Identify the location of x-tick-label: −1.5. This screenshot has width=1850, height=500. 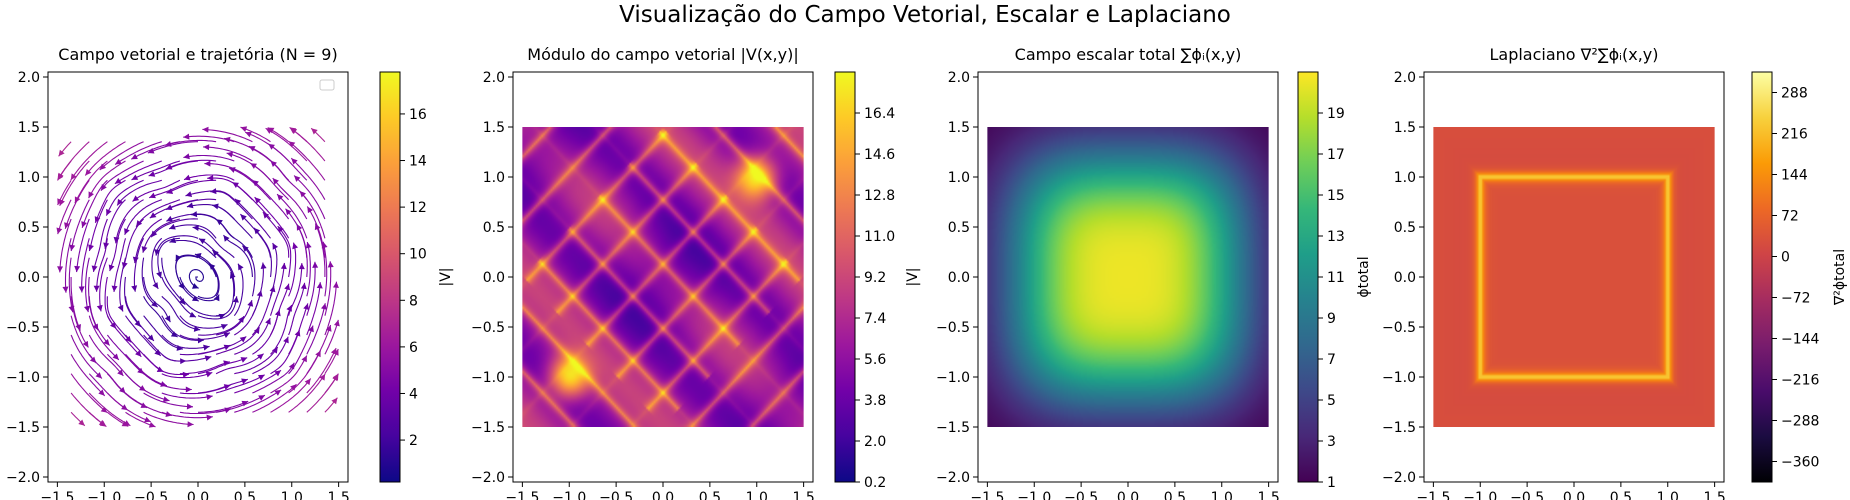
(987, 495).